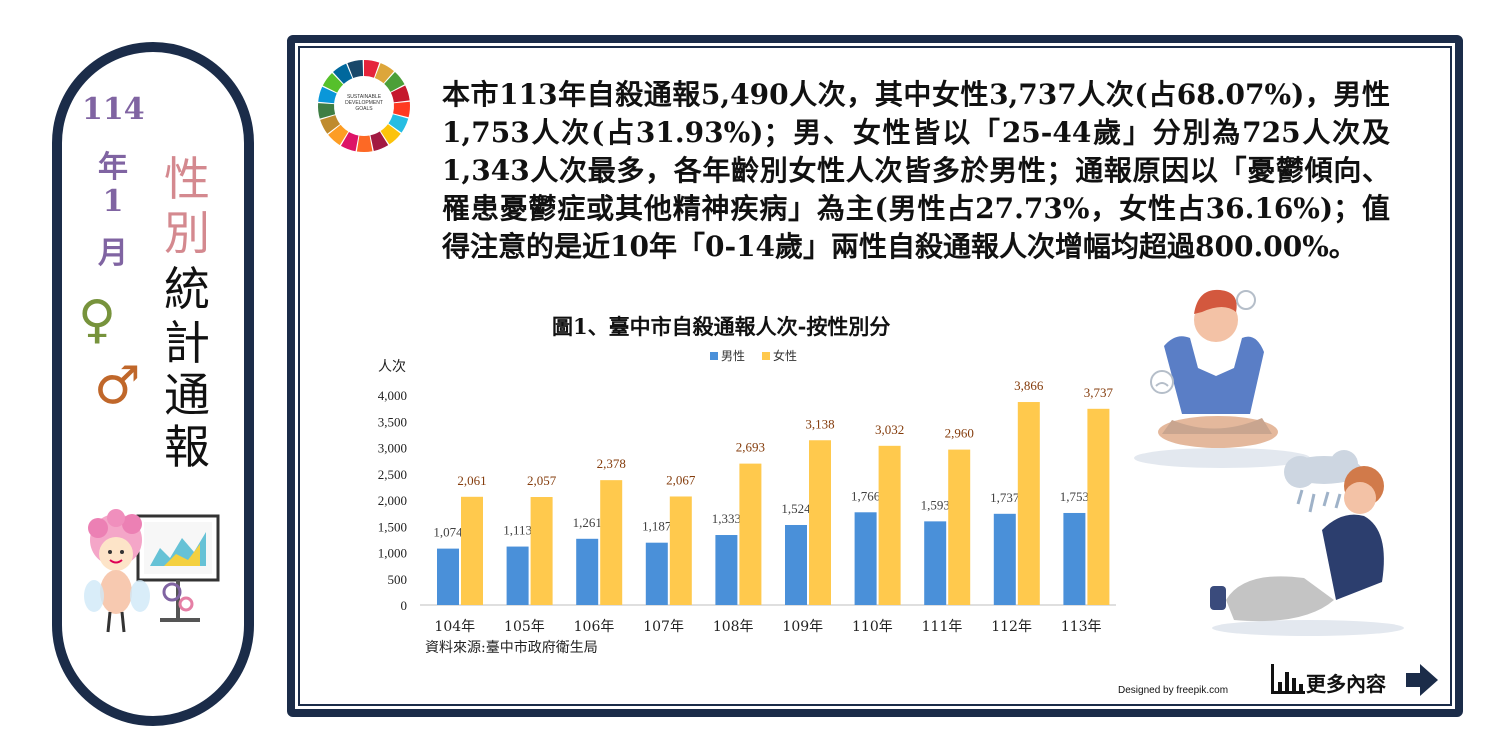 This screenshot has height=756, width=1512. What do you see at coordinates (392, 474) in the screenshot?
I see `y-tick-label: 2,500` at bounding box center [392, 474].